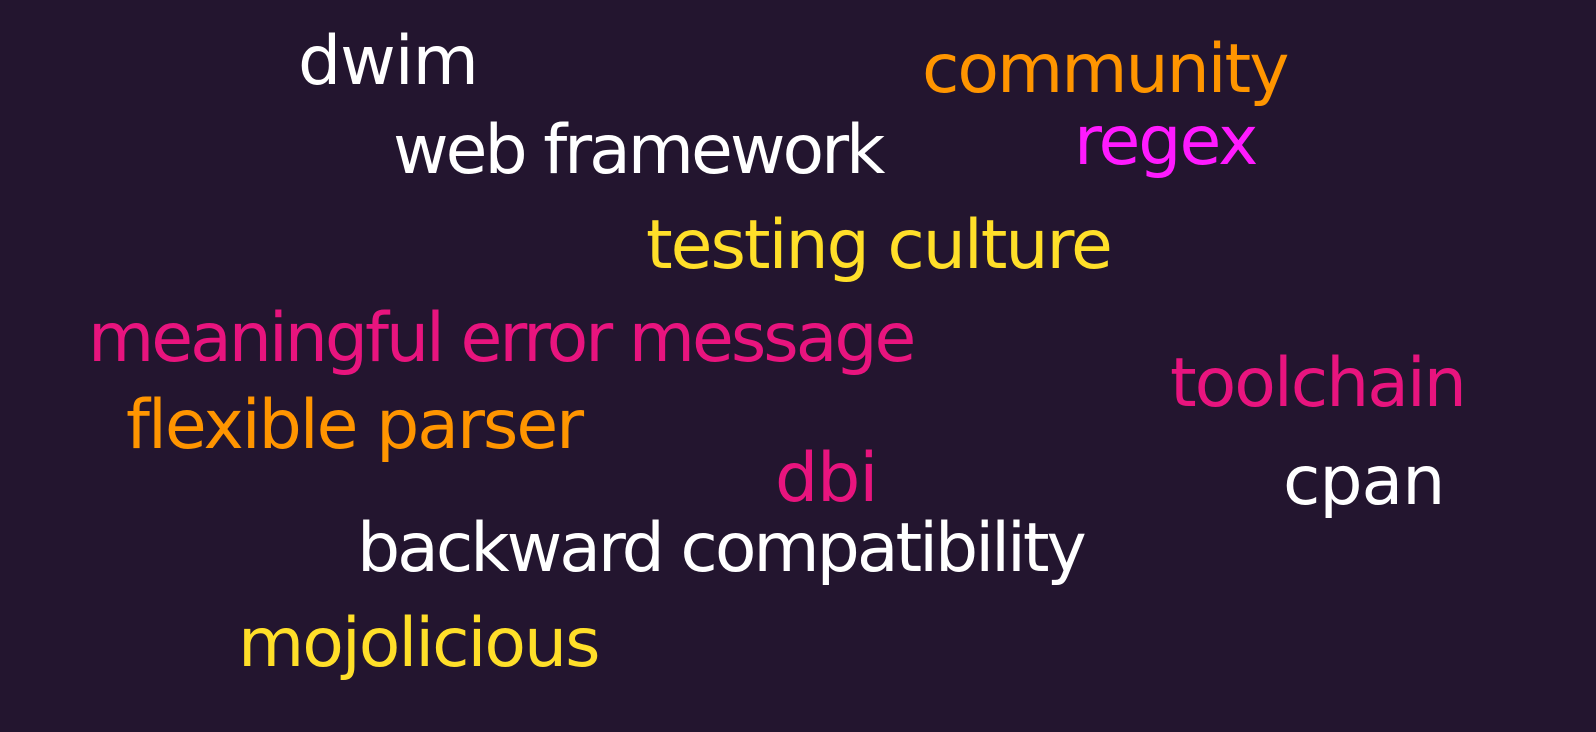 The image size is (1596, 732). What do you see at coordinates (879, 245) in the screenshot?
I see `word-testing-culture: testing culture` at bounding box center [879, 245].